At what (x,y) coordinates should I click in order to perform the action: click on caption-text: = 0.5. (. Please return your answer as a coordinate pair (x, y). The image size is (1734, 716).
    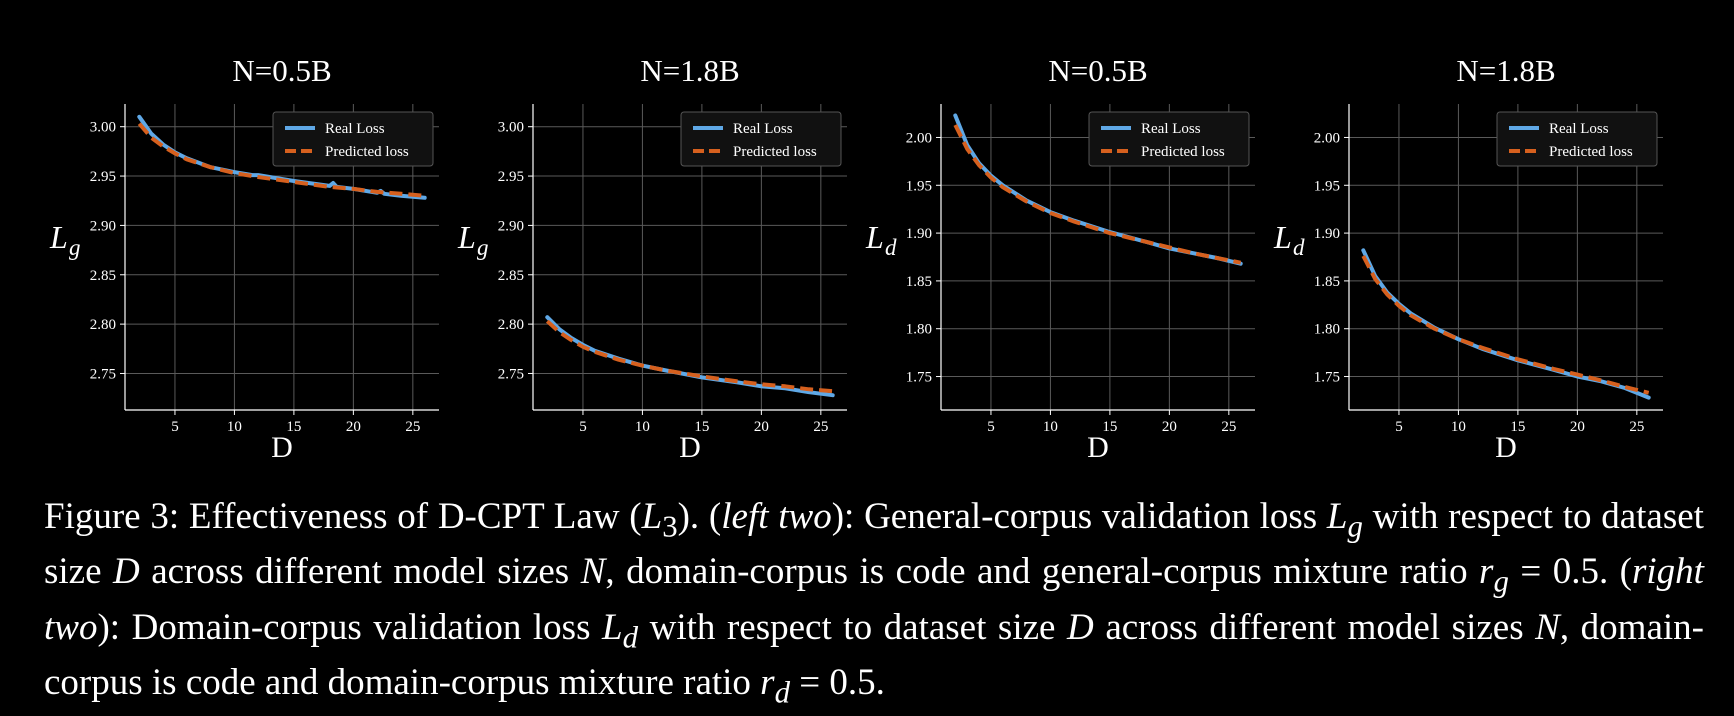
    Looking at the image, I should click on (1570, 571).